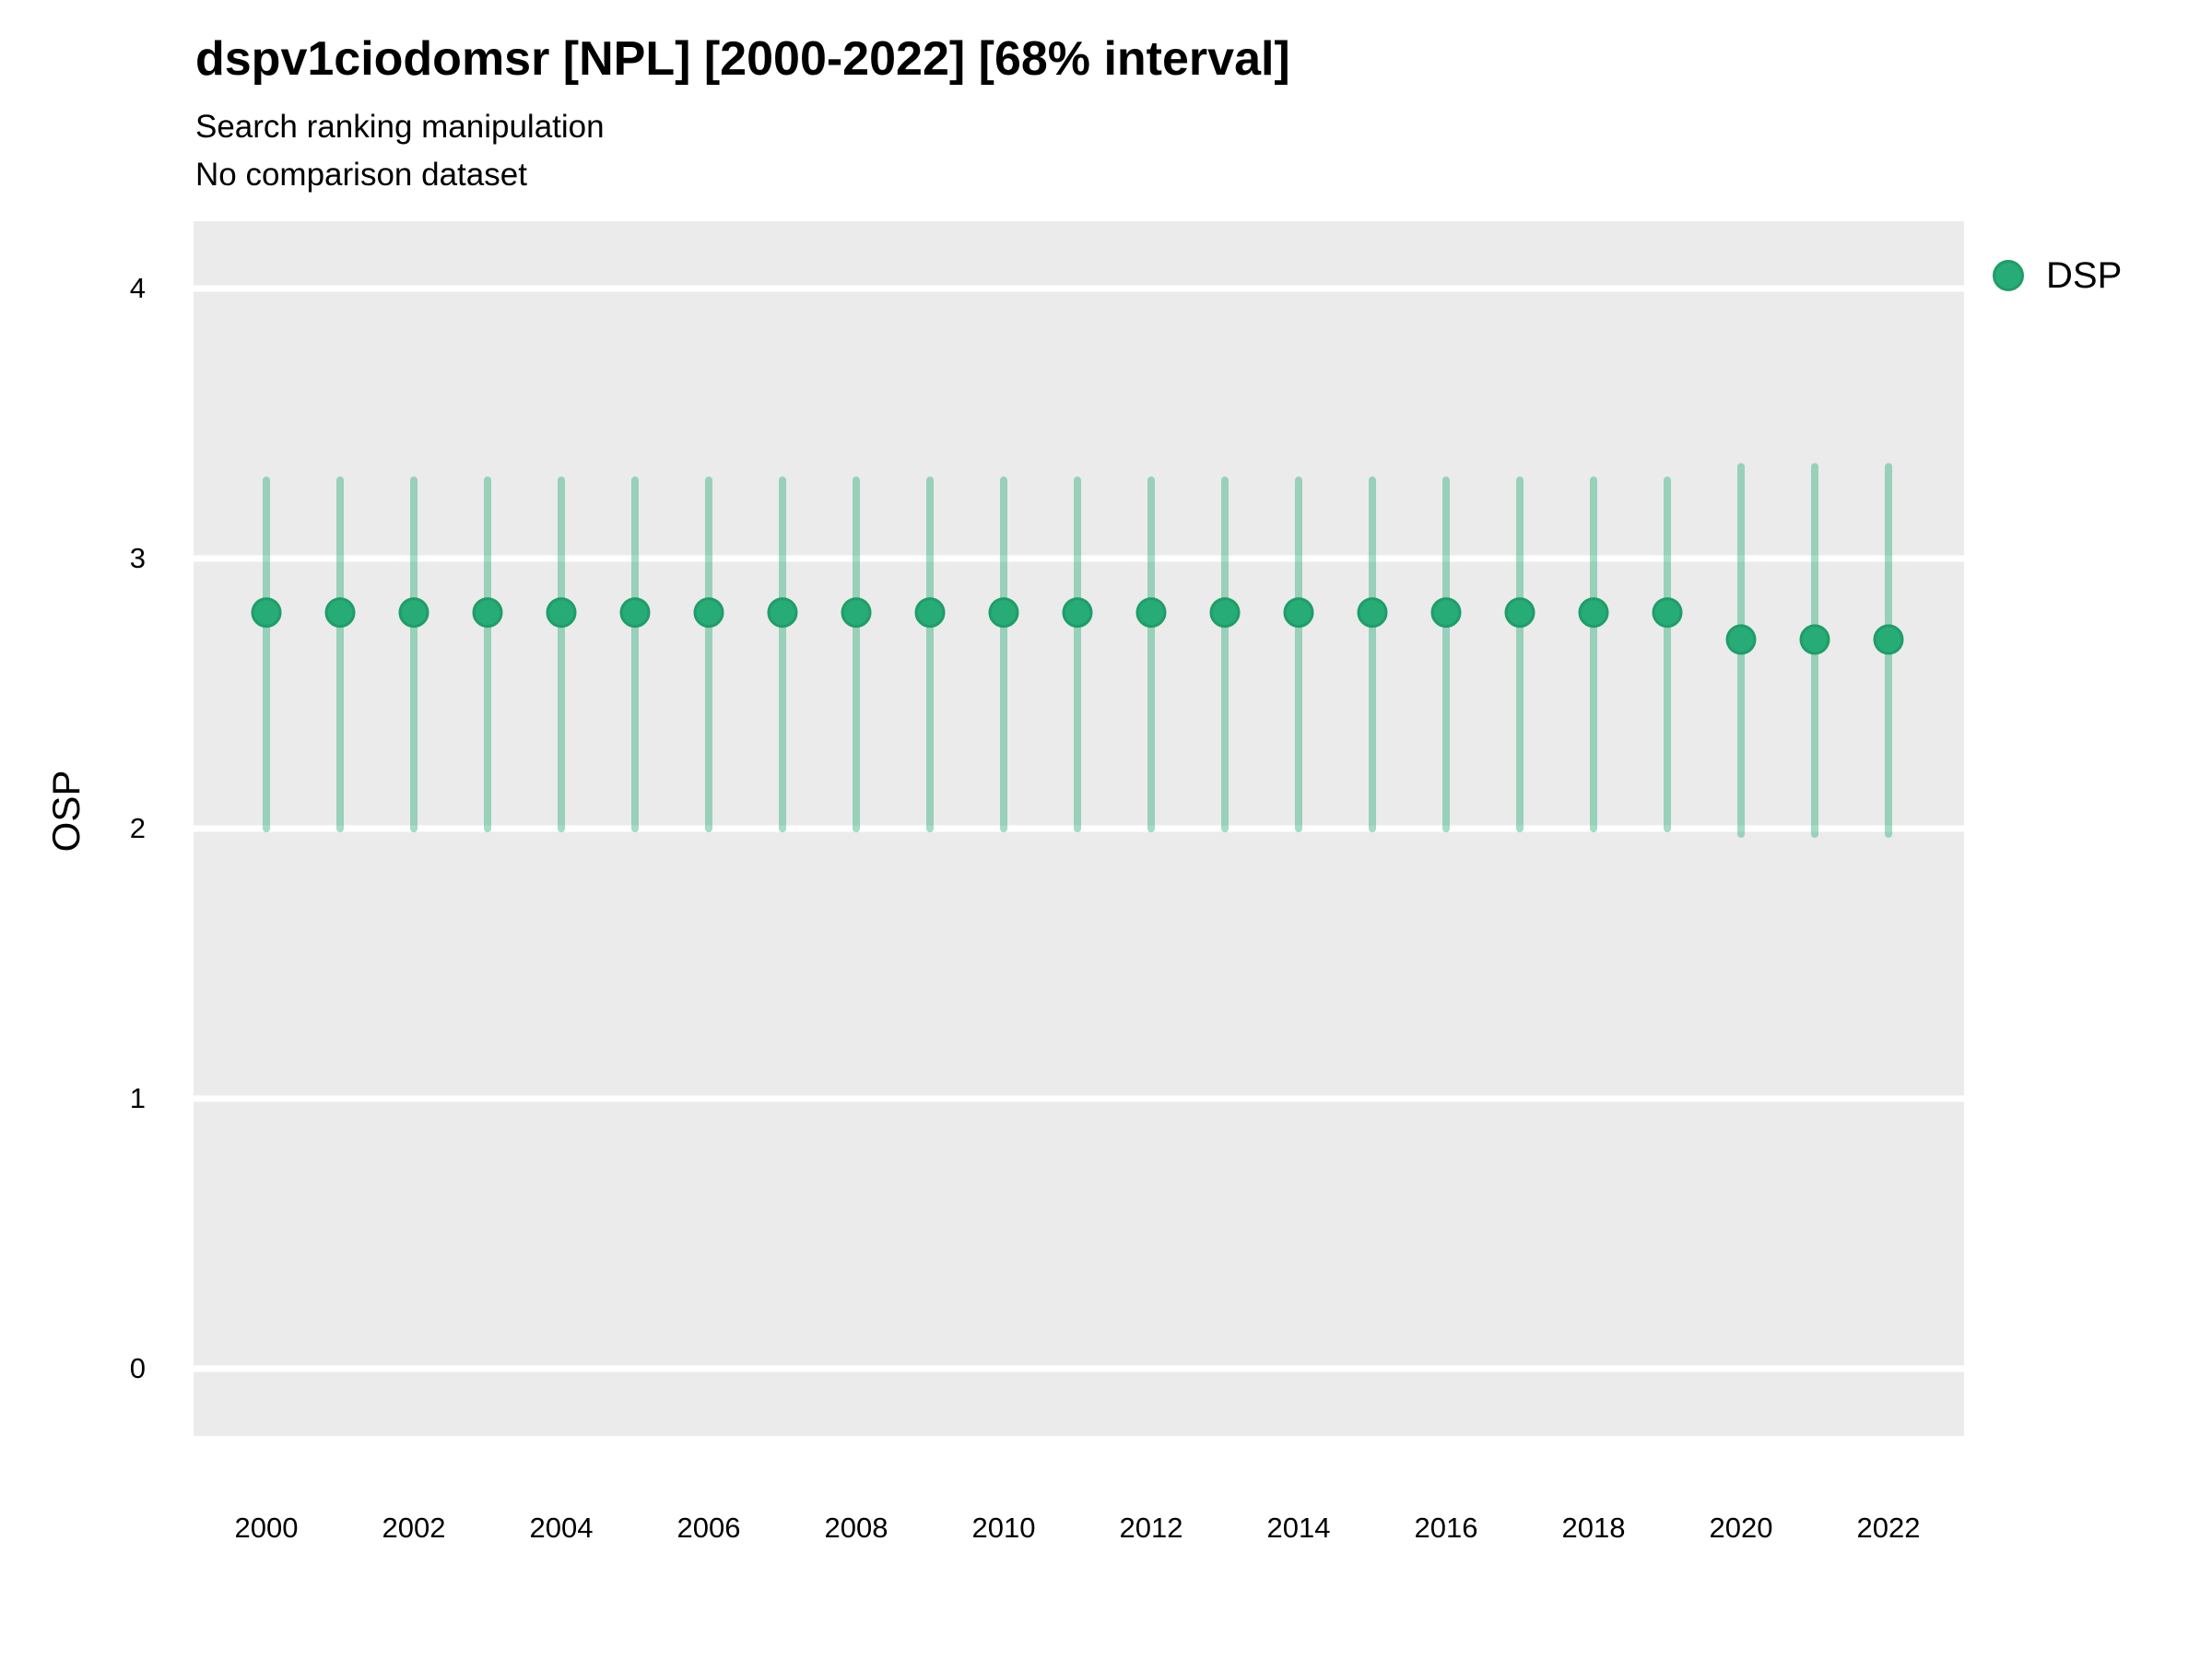 The image size is (2212, 1659). What do you see at coordinates (1888, 639) in the screenshot?
I see `point-2022` at bounding box center [1888, 639].